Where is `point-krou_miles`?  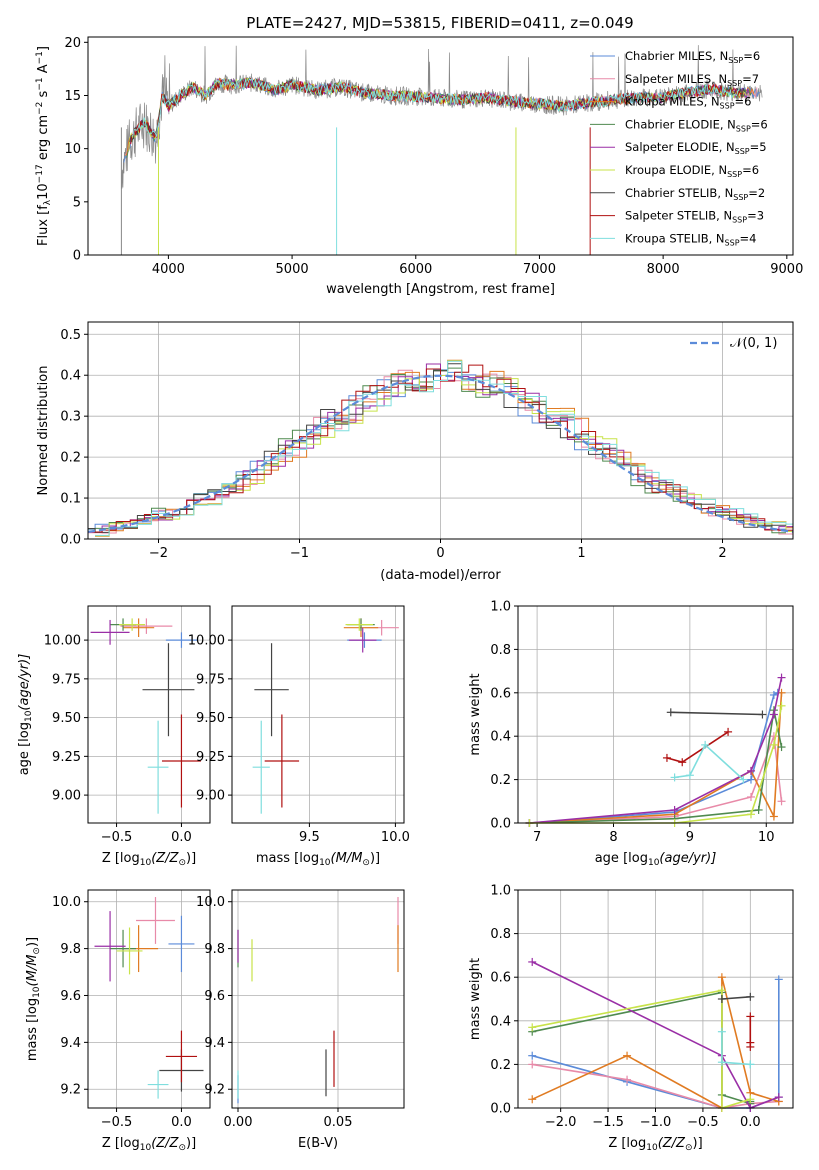 point-krou_miles is located at coordinates (139, 627).